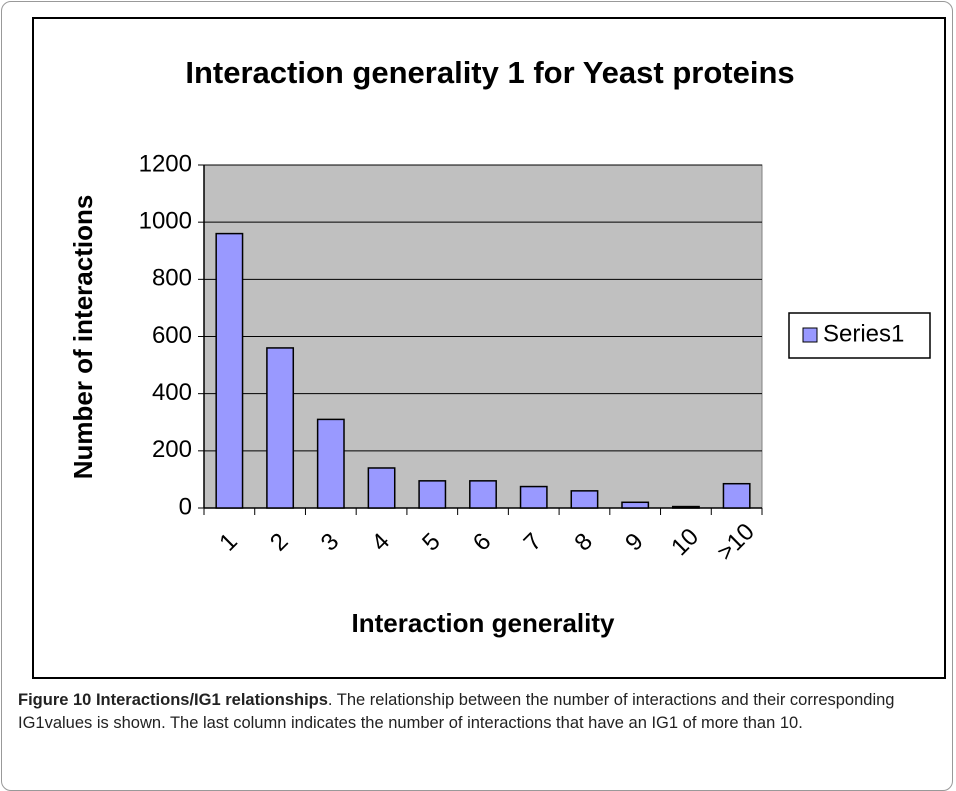  What do you see at coordinates (165, 221) in the screenshot?
I see `y-tick-label: 1000` at bounding box center [165, 221].